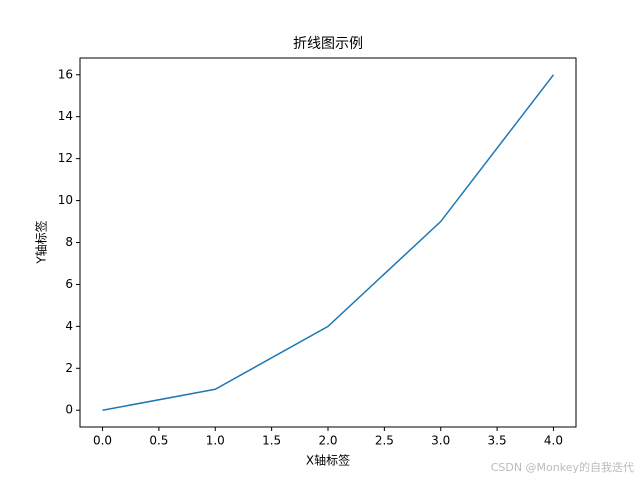 The width and height of the screenshot is (640, 480). What do you see at coordinates (69, 410) in the screenshot?
I see `y-tick-label: 0` at bounding box center [69, 410].